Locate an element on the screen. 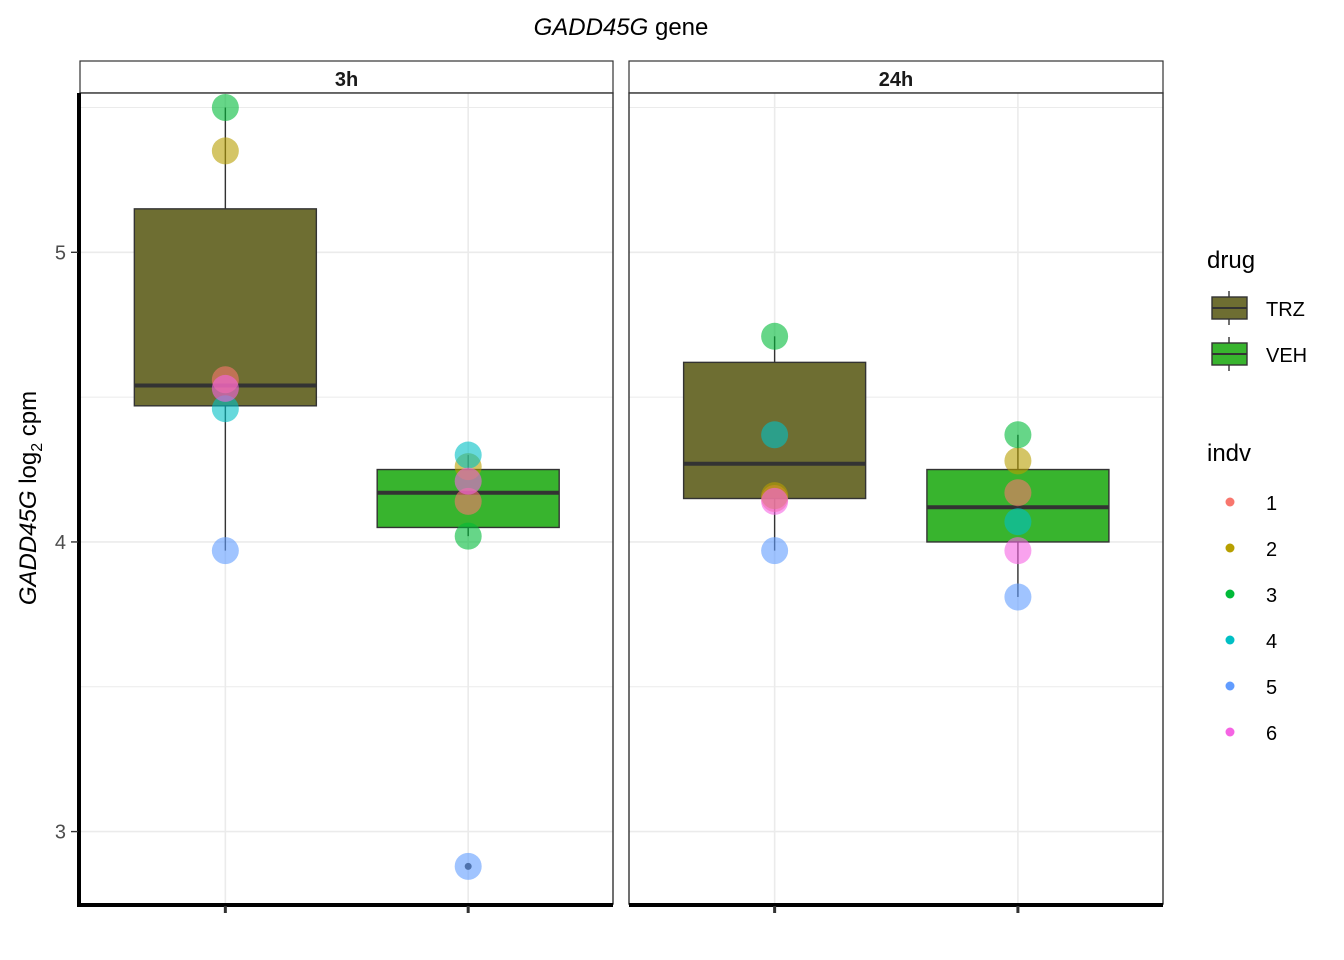  legend-indv-label: 3 is located at coordinates (1271, 596).